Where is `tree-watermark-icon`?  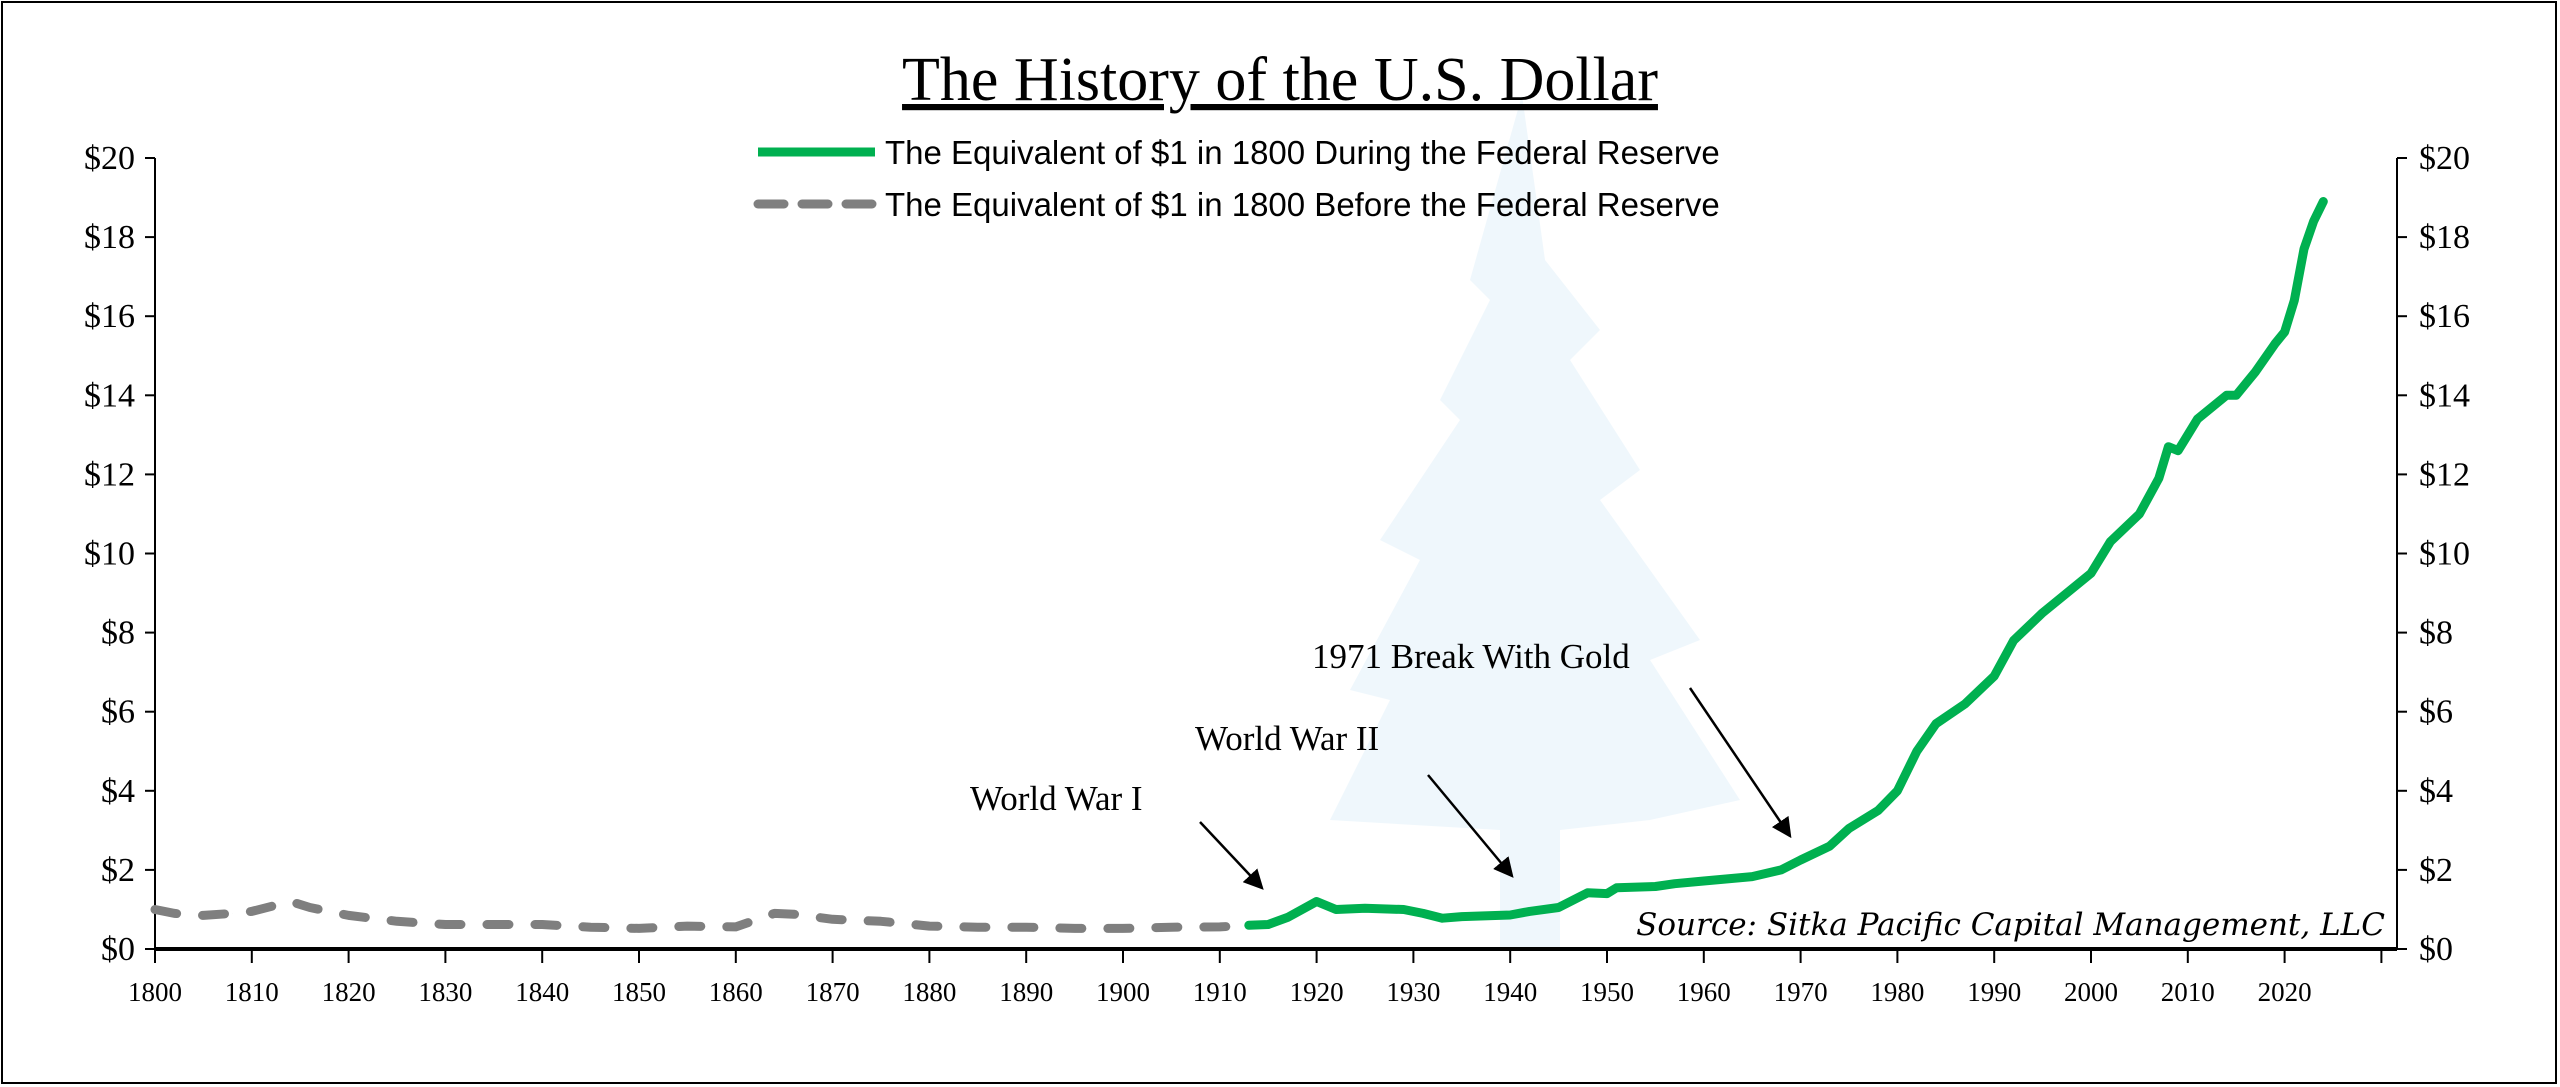
tree-watermark-icon is located at coordinates (1535, 522).